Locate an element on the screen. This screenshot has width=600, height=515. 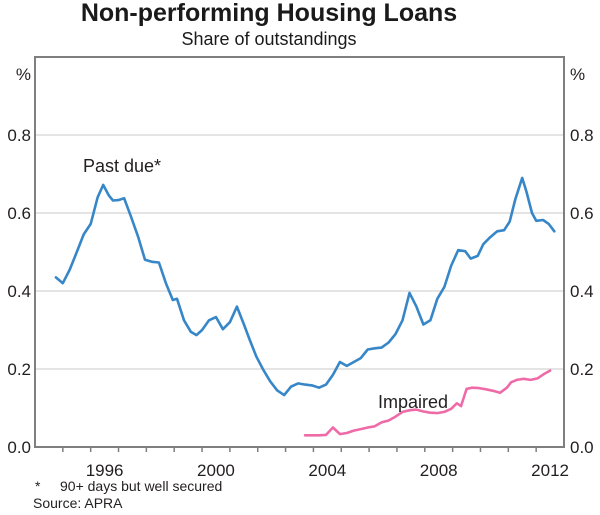
y-tick-label-left: 0.8 is located at coordinates (19, 135).